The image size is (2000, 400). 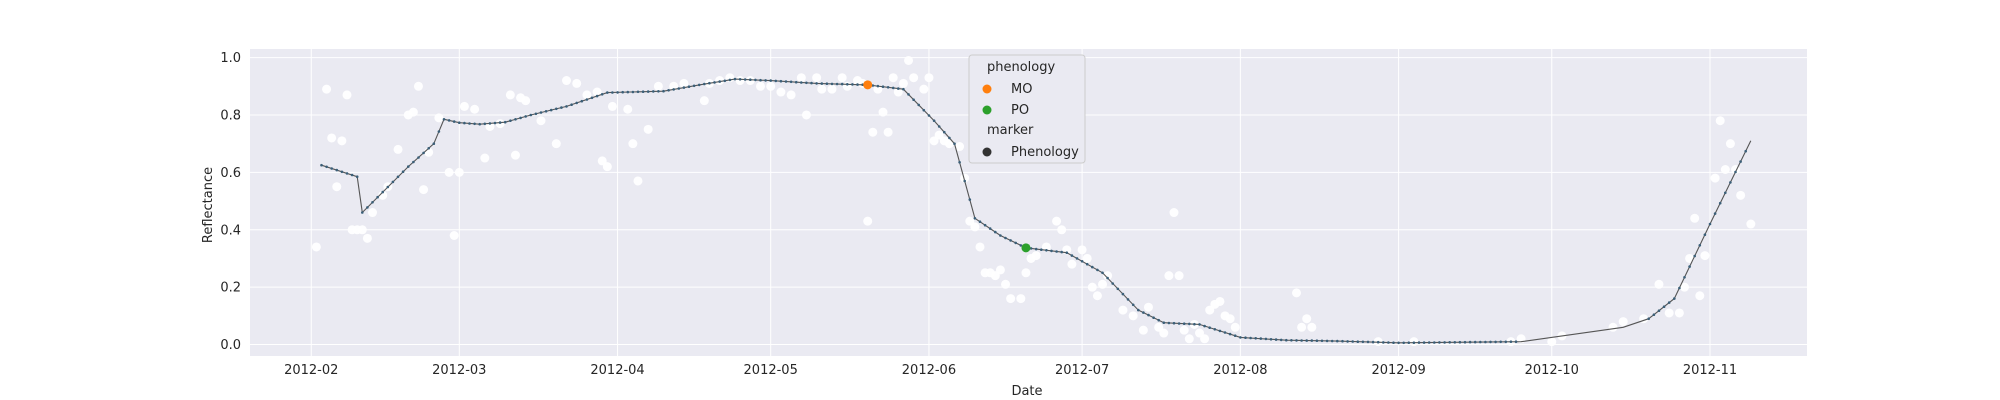 I want to click on legend-po-marker, so click(x=987, y=110).